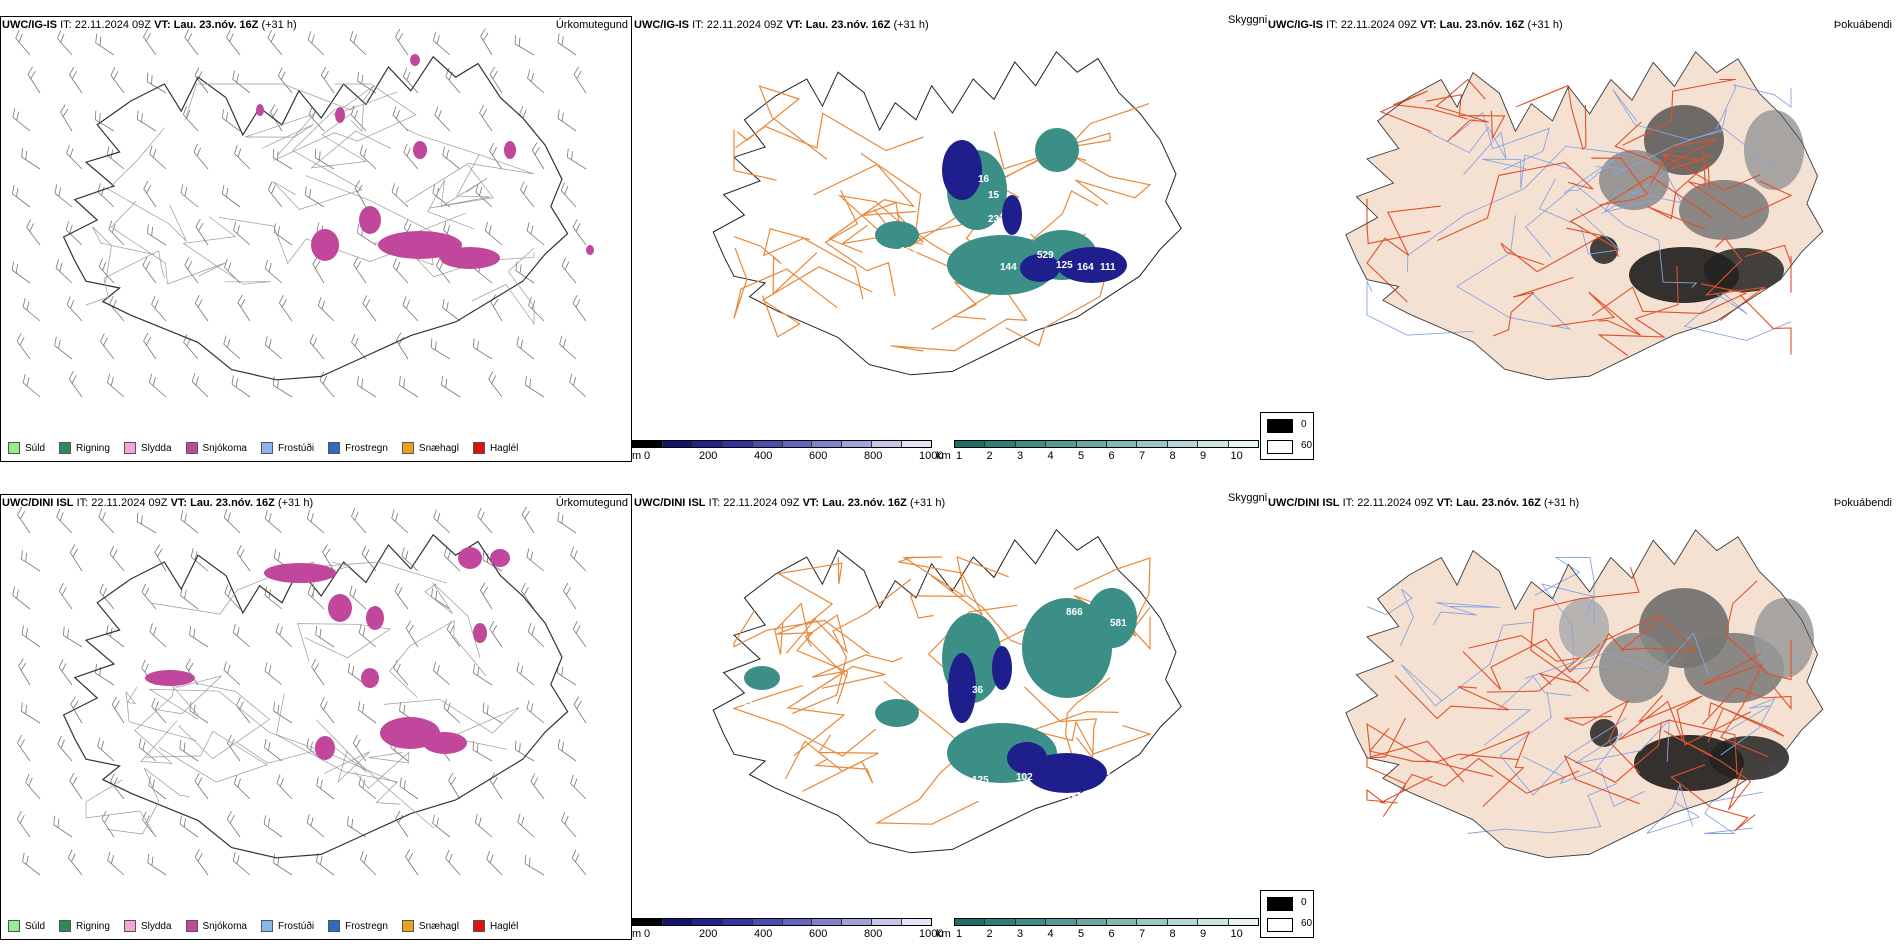 The width and height of the screenshot is (1900, 950). I want to click on it-value: 22.11.2024 09Z, so click(1395, 503).